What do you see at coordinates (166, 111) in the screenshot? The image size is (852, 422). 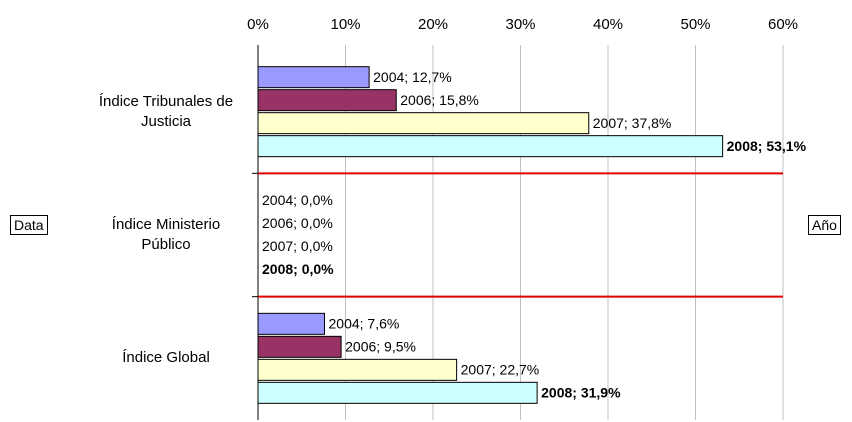 I see `y-tick-label: Índice Tribunales de Justicia` at bounding box center [166, 111].